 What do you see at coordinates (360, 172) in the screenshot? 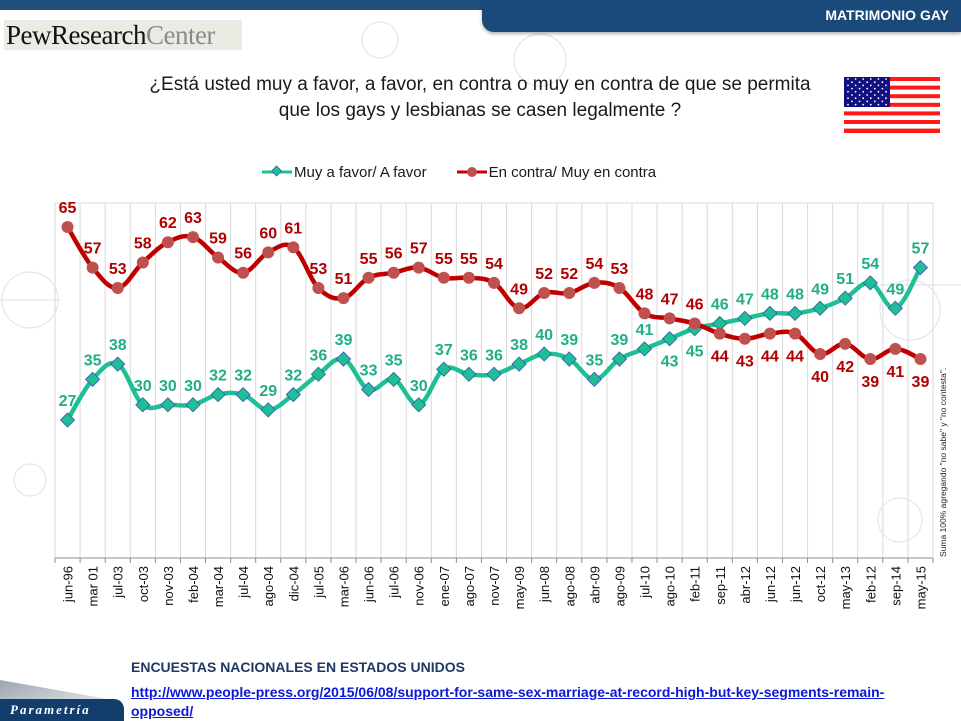
I see `legend-favor-label: Muy a favor/ A favor` at bounding box center [360, 172].